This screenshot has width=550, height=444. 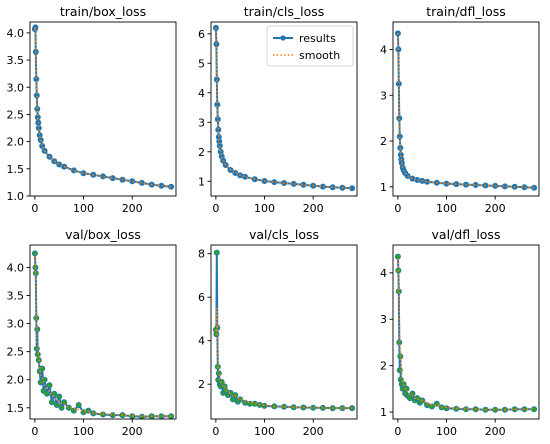 I want to click on y-tick-label: 2.5, so click(x=16, y=114).